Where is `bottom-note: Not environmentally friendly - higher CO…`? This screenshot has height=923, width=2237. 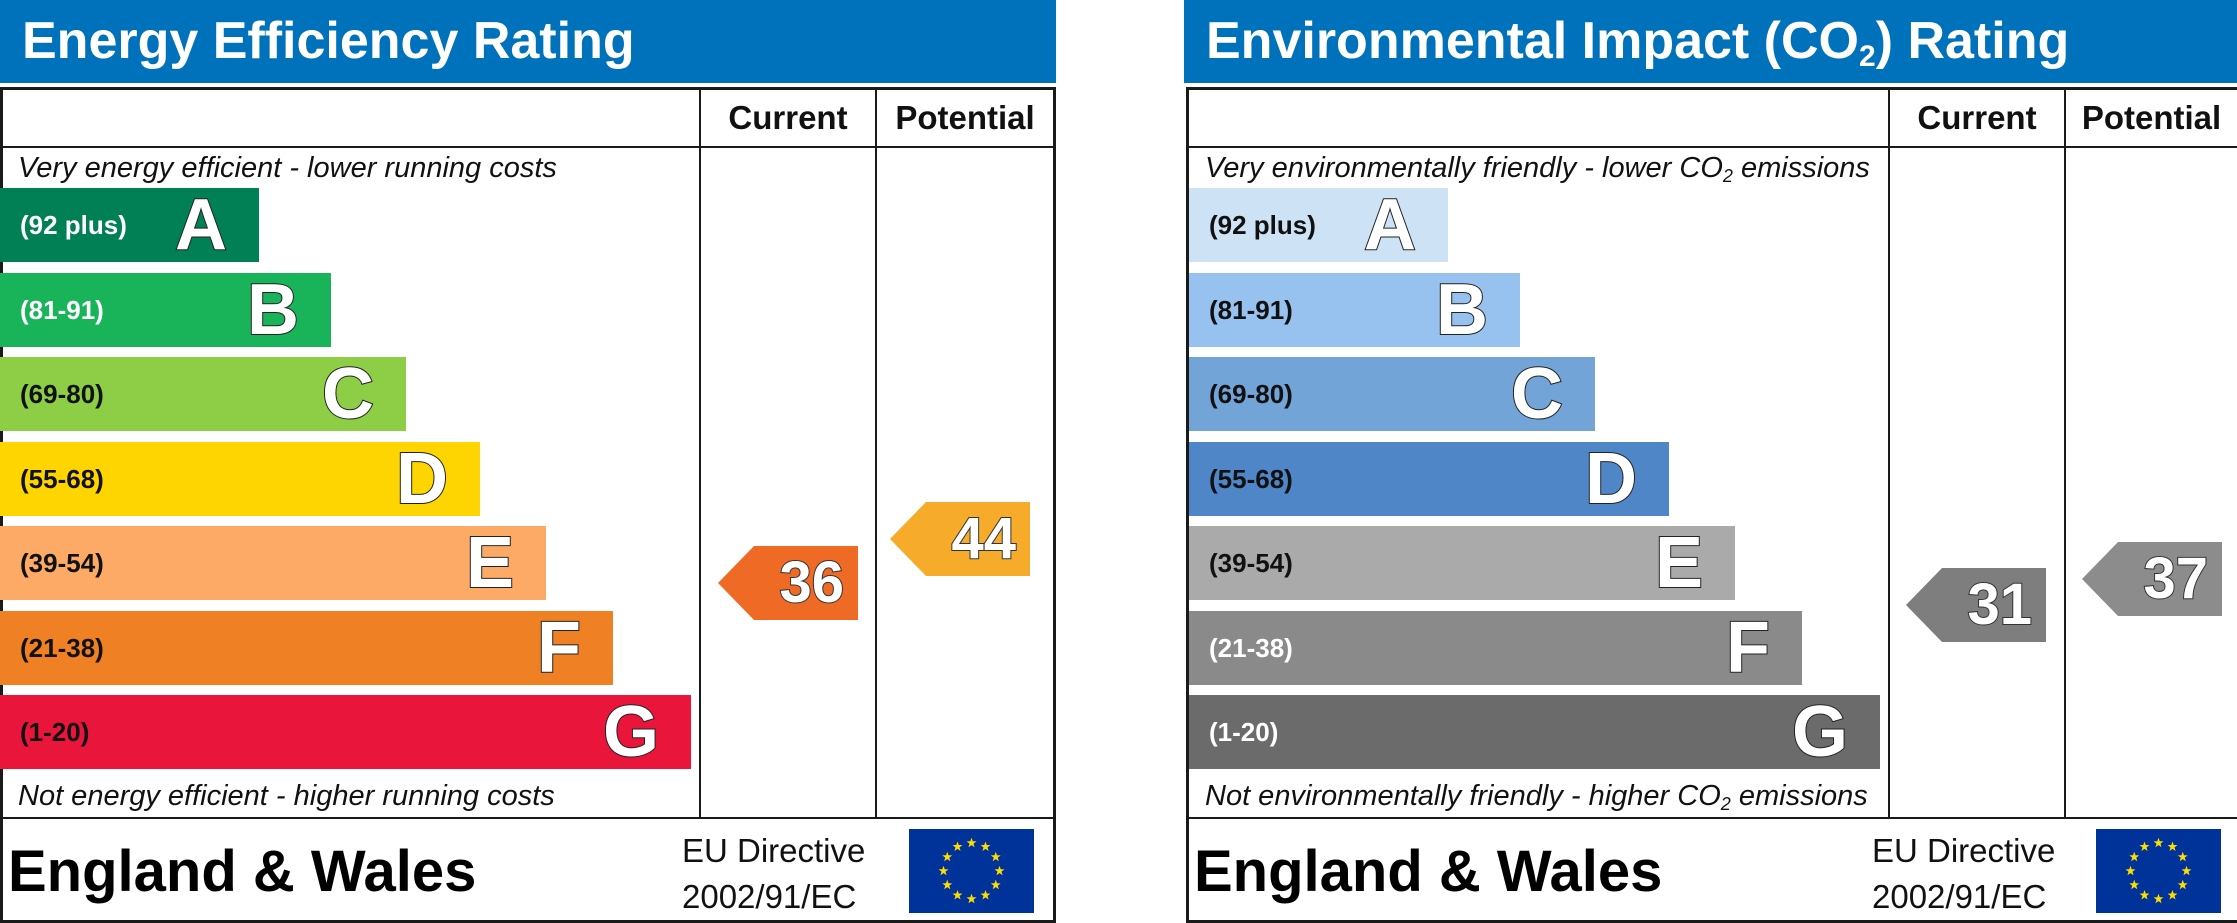
bottom-note: Not environmentally friendly - higher CO… is located at coordinates (1536, 797).